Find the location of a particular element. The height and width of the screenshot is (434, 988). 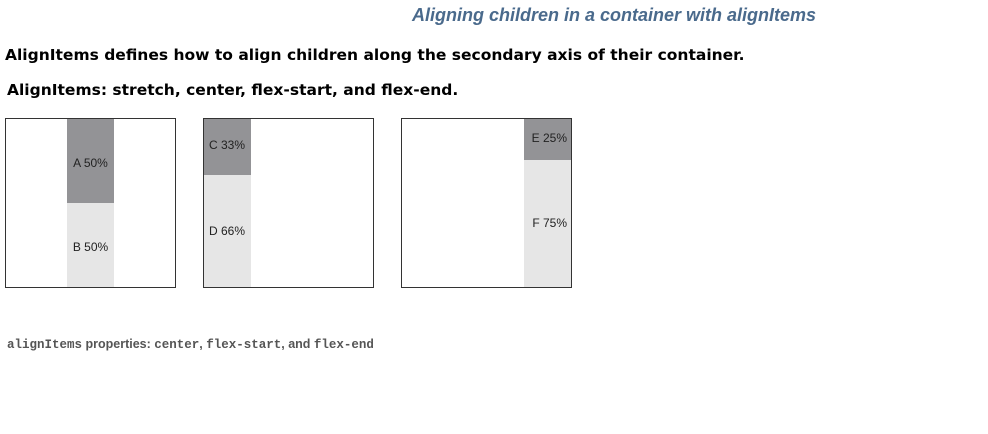

child-block-a: A 50% is located at coordinates (90, 161).